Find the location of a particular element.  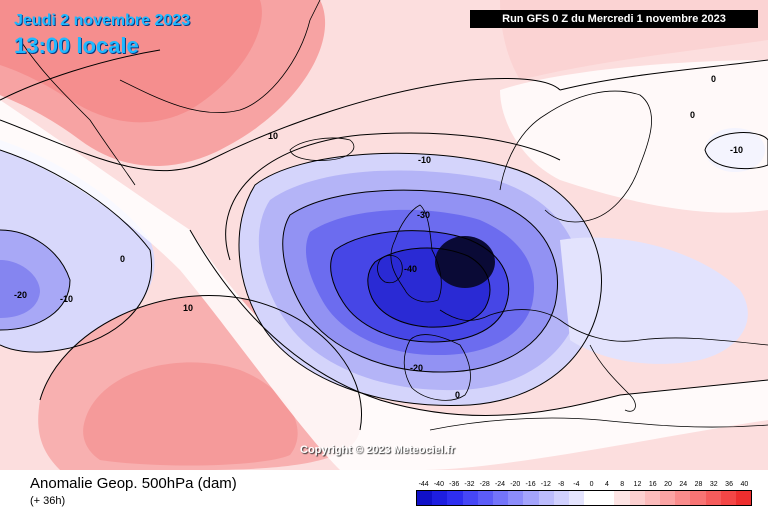

europe-coast is located at coordinates (603, 327).